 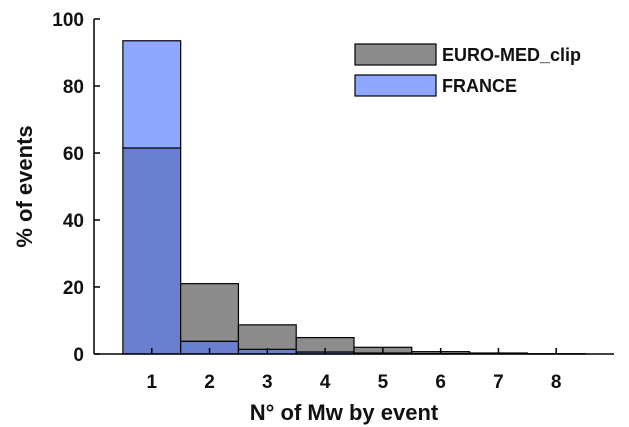 I want to click on legend-entry-france-swatch, so click(x=395, y=85).